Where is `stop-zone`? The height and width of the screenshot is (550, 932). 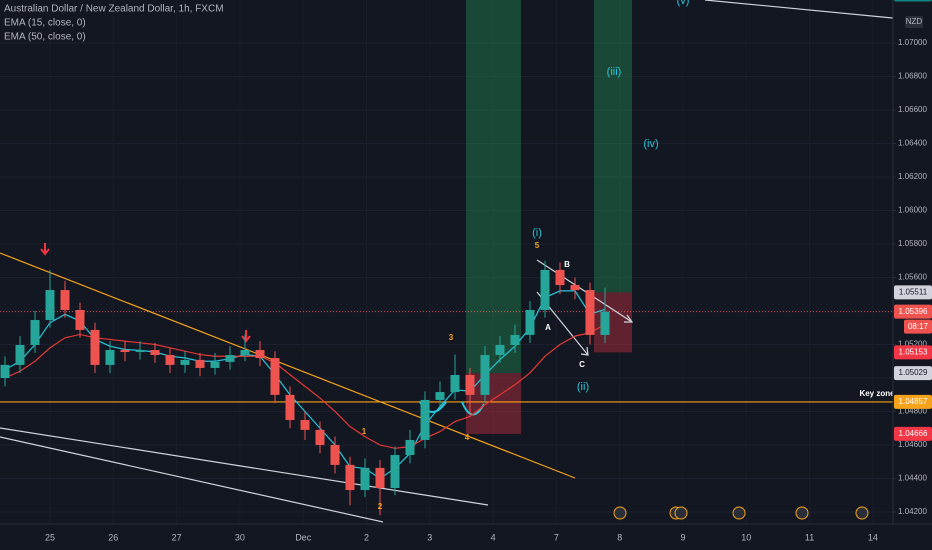 stop-zone is located at coordinates (493, 403).